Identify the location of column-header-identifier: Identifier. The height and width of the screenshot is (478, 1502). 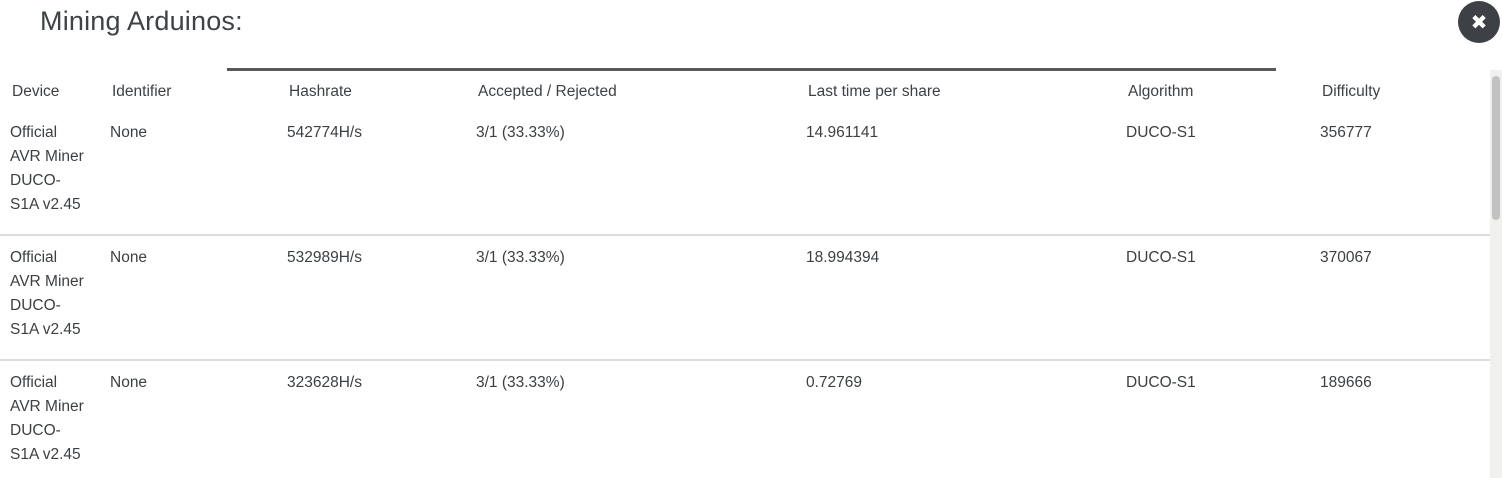
(142, 91).